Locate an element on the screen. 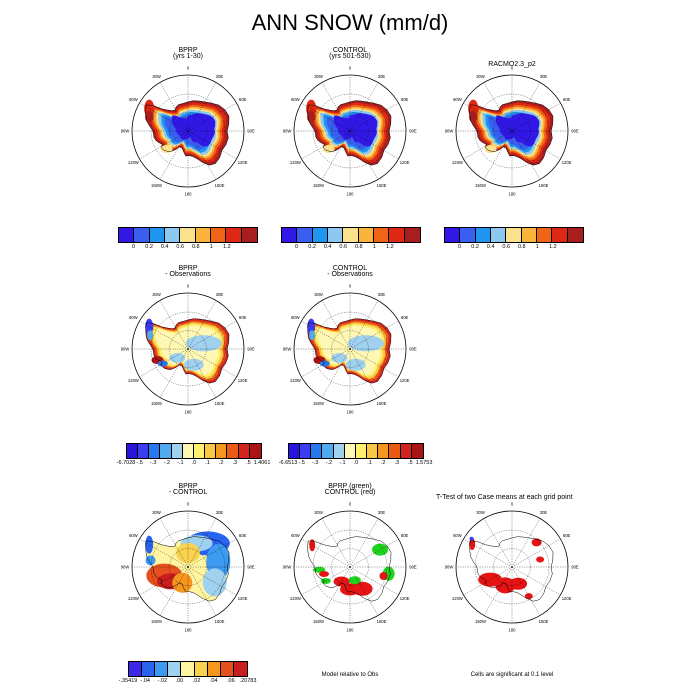 The height and width of the screenshot is (700, 700). colorbar-tick-label: 0.8 is located at coordinates (358, 247).